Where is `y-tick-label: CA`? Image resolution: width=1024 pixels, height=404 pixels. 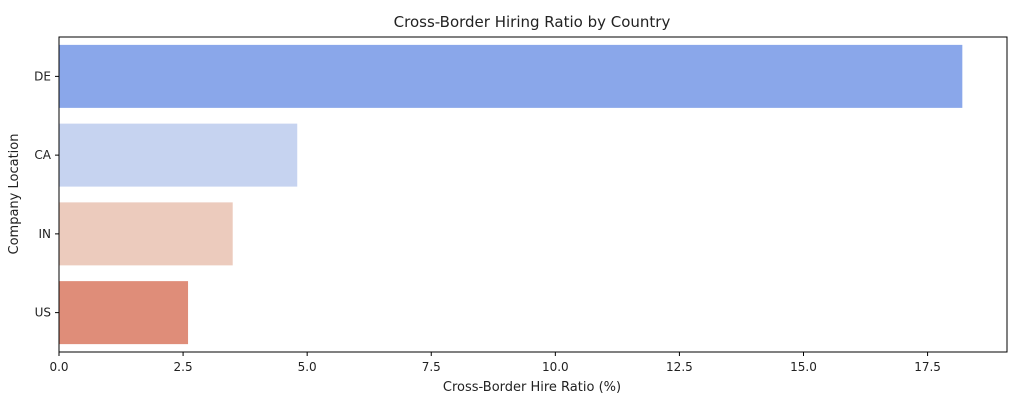
y-tick-label: CA is located at coordinates (42, 155).